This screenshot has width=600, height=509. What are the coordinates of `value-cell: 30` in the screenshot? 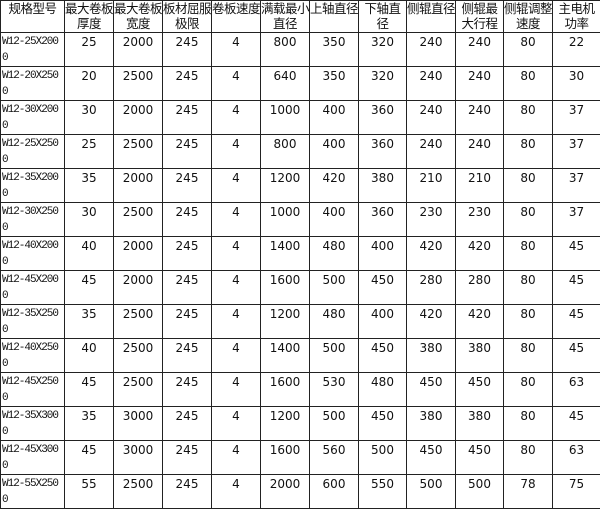 It's located at (89, 118).